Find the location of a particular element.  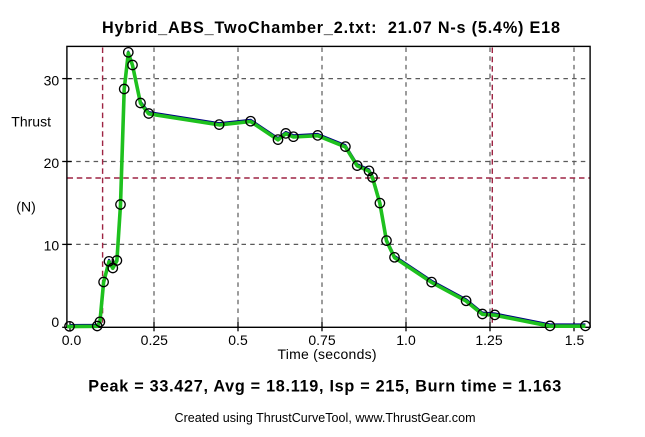

svg-text: 1.25 is located at coordinates (488, 340).